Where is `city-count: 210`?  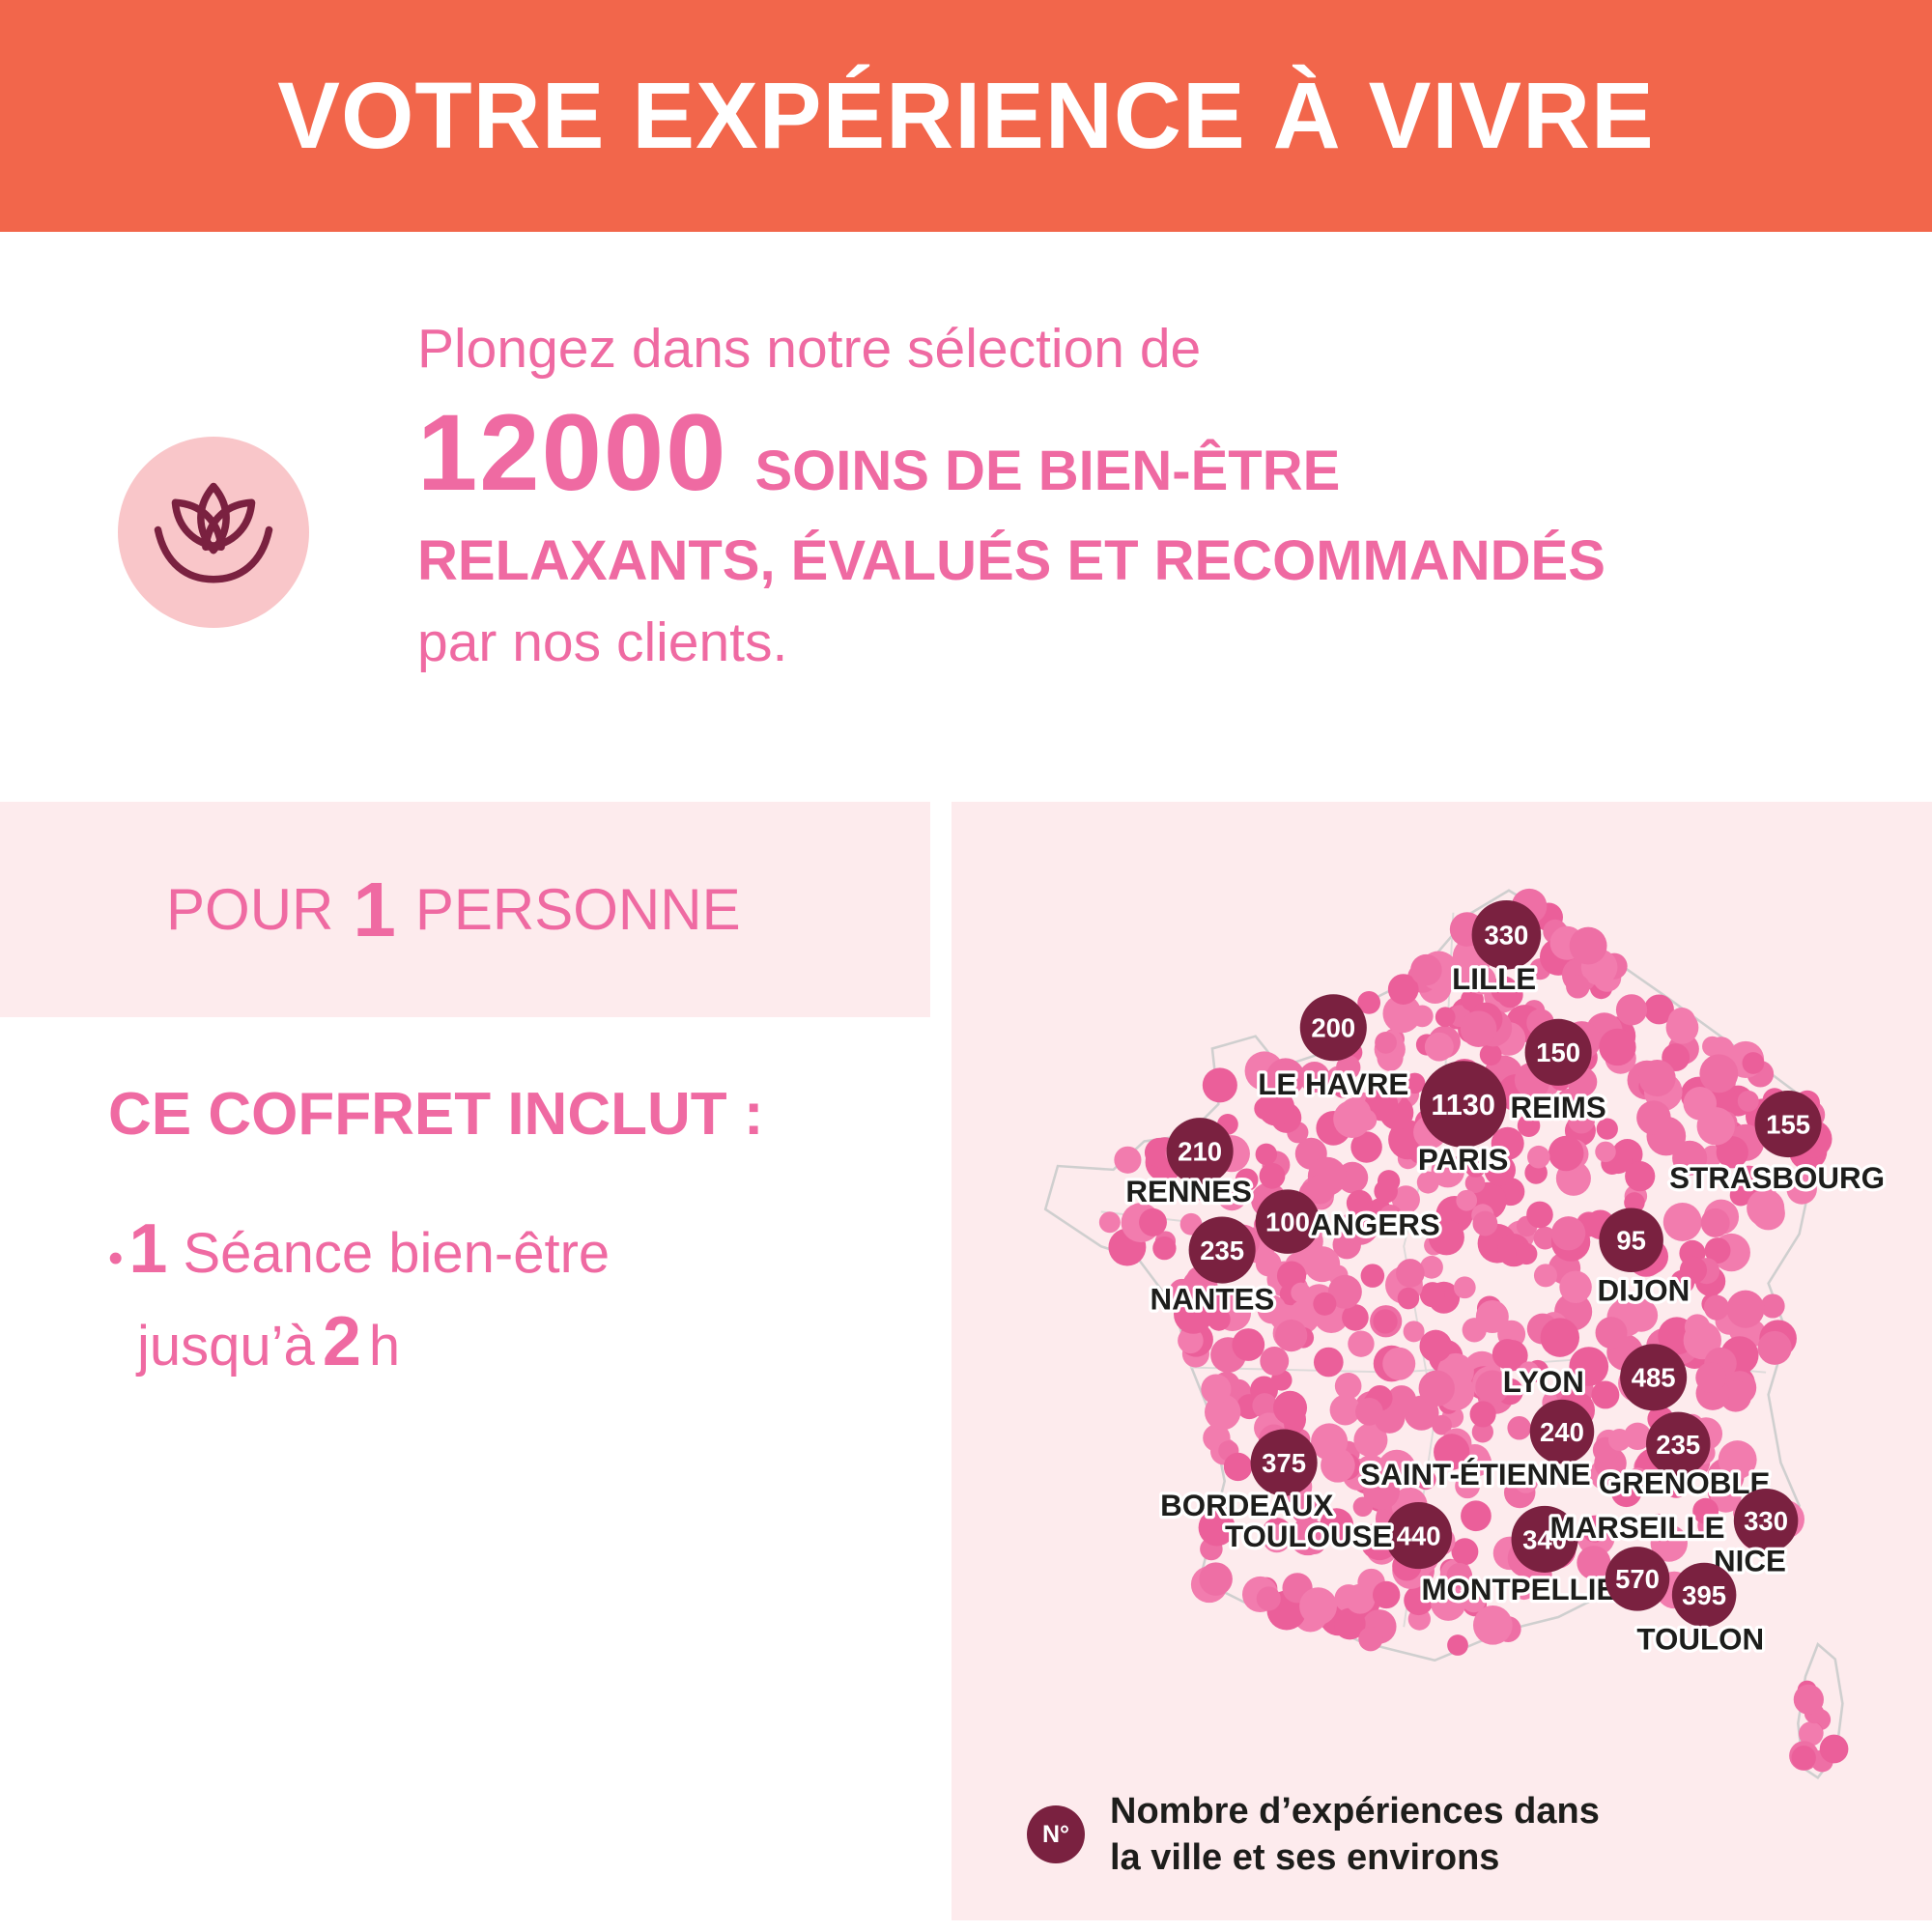
city-count: 210 is located at coordinates (1200, 1152).